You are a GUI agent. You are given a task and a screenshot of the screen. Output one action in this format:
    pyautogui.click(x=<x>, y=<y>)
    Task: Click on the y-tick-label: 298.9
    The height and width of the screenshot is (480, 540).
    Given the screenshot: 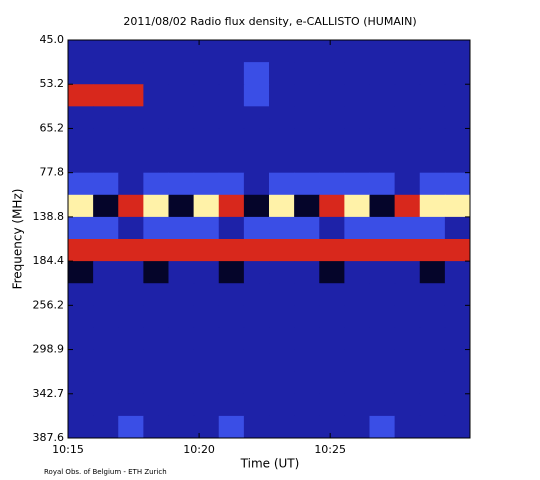 What is the action you would take?
    pyautogui.click(x=49, y=349)
    